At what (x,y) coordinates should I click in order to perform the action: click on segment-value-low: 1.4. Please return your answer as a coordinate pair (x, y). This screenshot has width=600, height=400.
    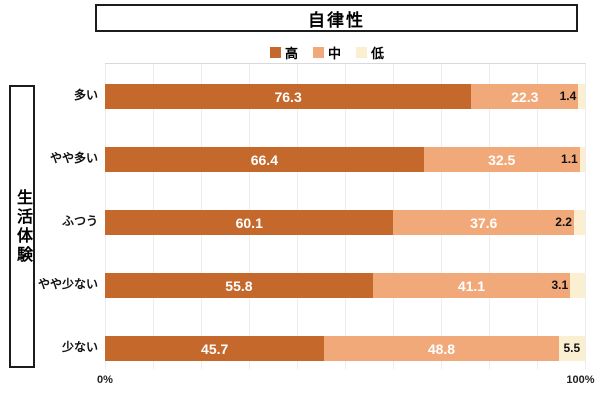
    Looking at the image, I should click on (568, 96).